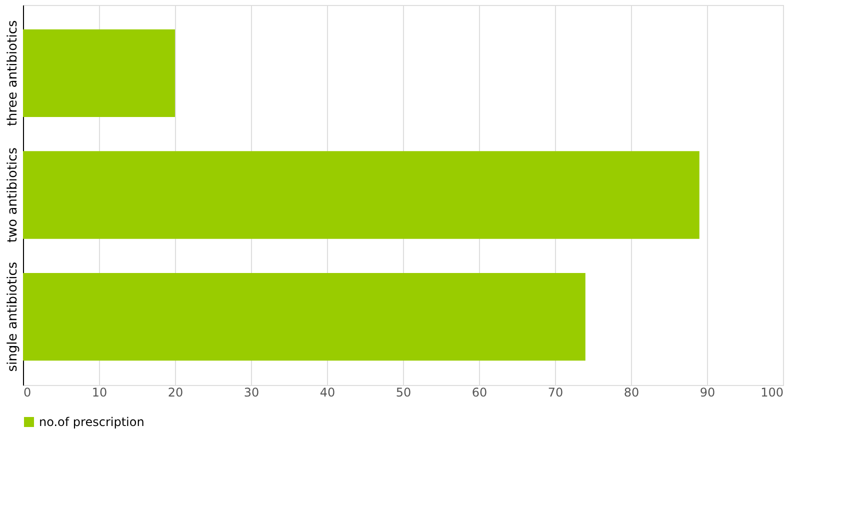 This screenshot has height=509, width=848. I want to click on x-tick-label: 50, so click(404, 393).